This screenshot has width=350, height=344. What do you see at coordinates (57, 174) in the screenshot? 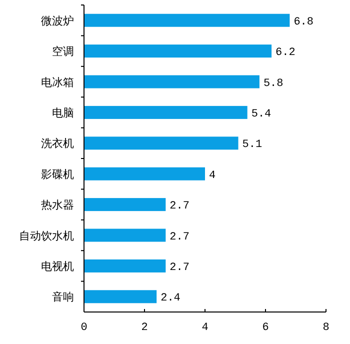
I see `y-tick-label: 影碟机` at bounding box center [57, 174].